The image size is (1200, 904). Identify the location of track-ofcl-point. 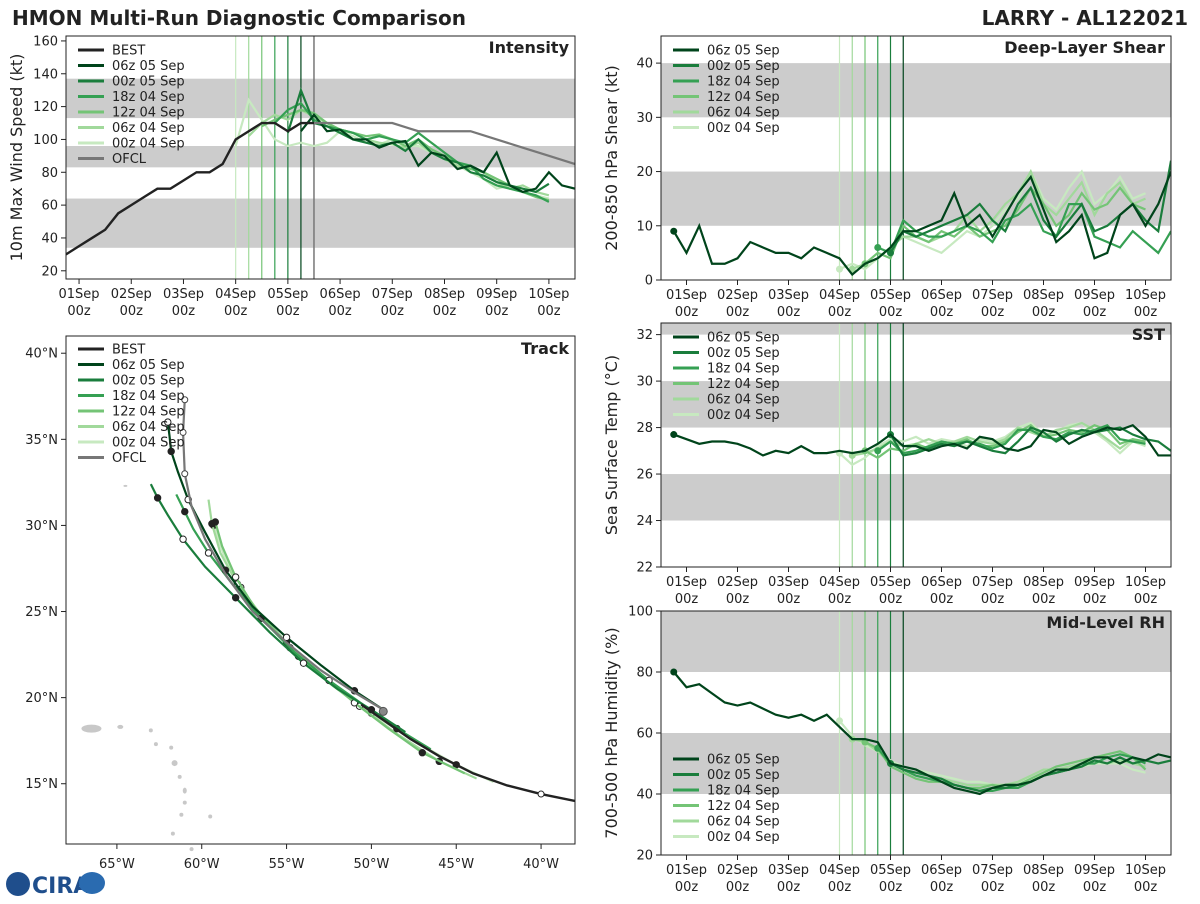
(185, 400).